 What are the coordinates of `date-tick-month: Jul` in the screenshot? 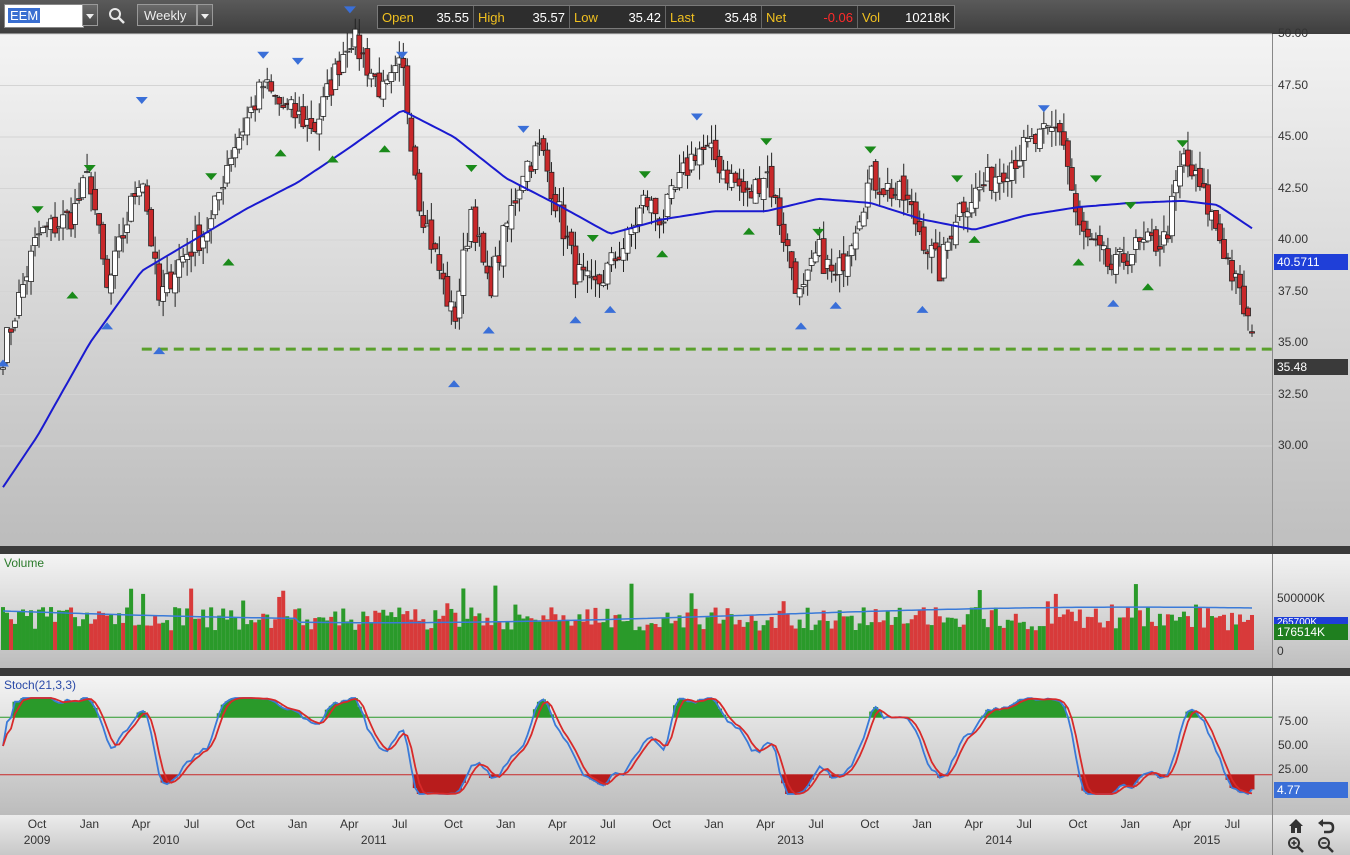 It's located at (191, 824).